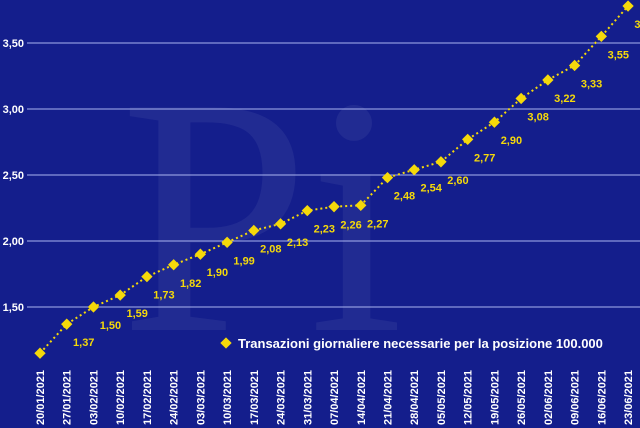 The height and width of the screenshot is (428, 640). I want to click on data-label: 2,60, so click(457, 181).